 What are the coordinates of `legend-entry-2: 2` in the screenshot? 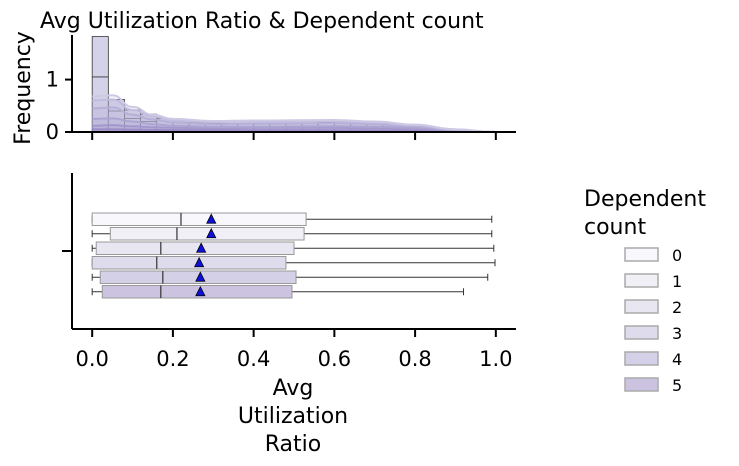 It's located at (653, 307).